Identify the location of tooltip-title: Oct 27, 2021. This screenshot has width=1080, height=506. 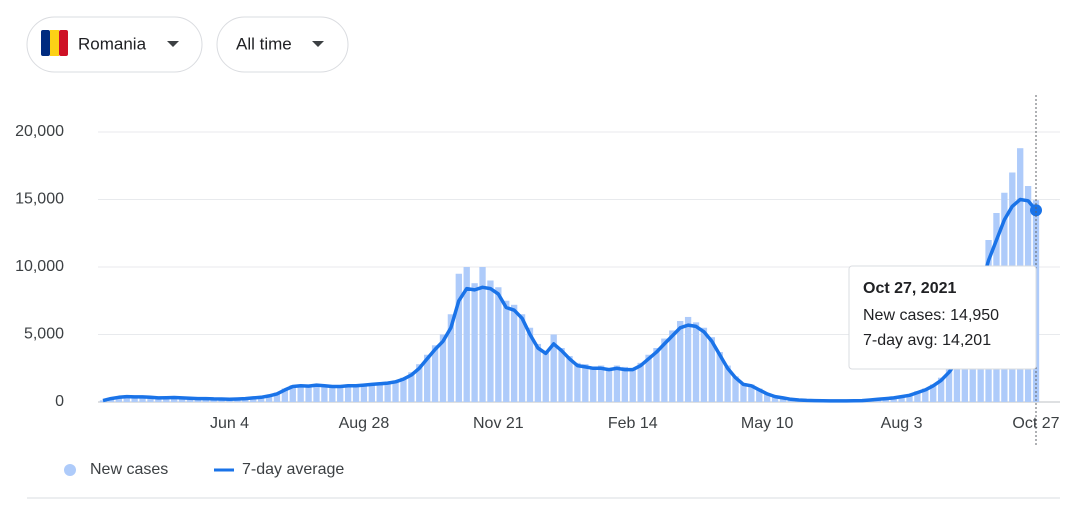
(910, 288).